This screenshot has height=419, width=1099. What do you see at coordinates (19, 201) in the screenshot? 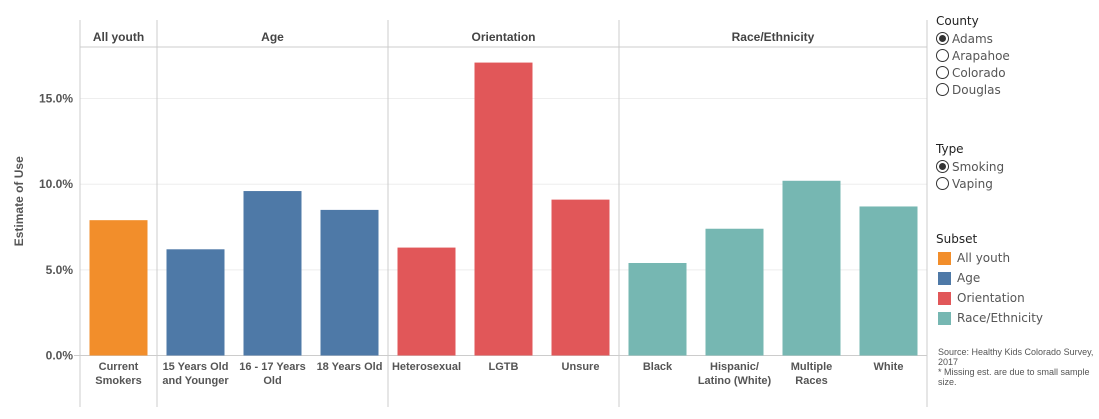
I see `y-axis-title: Estimate of Use` at bounding box center [19, 201].